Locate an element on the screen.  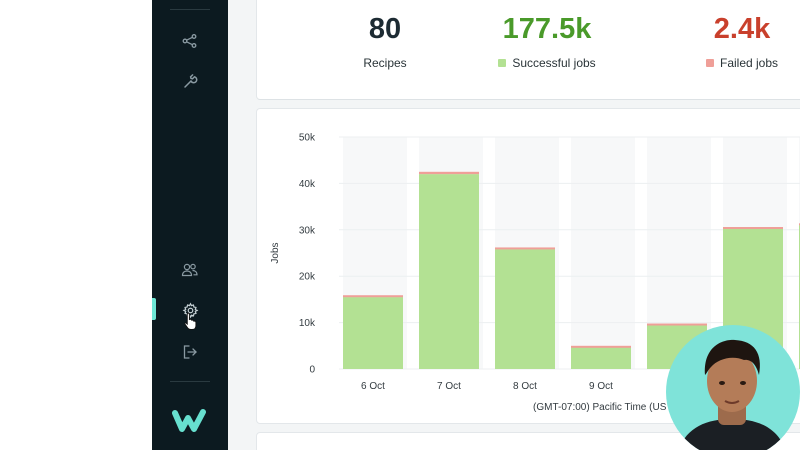
failed-jobs-label: Failed jobs is located at coordinates (749, 63).